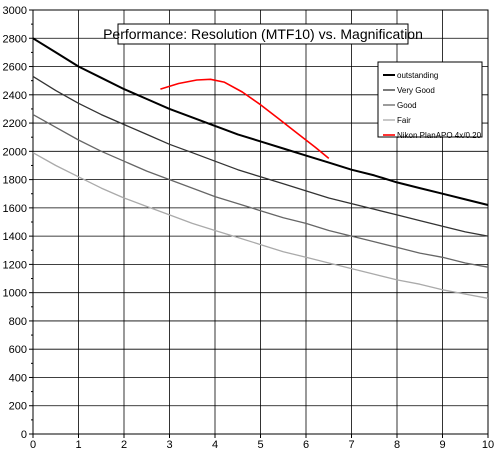 The image size is (500, 460). What do you see at coordinates (15, 96) in the screenshot?
I see `y-tick-label: 2400` at bounding box center [15, 96].